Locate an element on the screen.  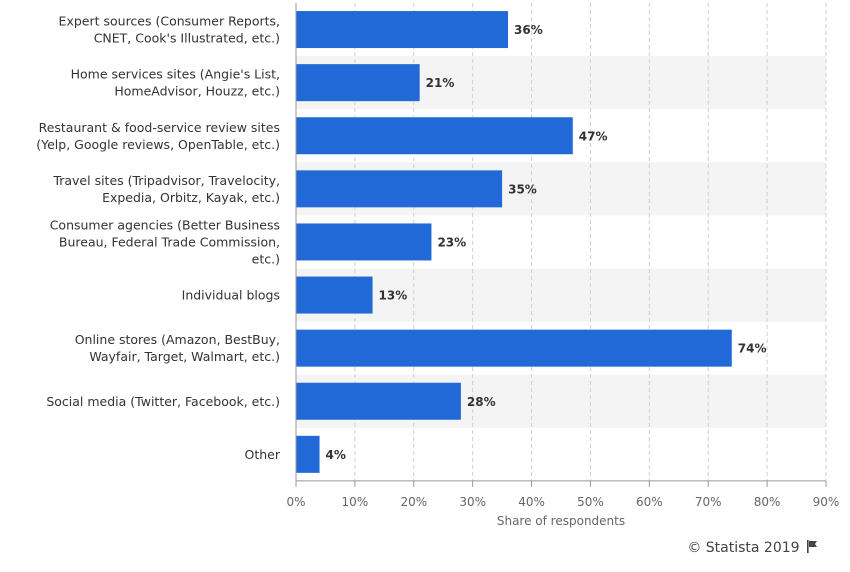
x-tick-label: 60% is located at coordinates (649, 502).